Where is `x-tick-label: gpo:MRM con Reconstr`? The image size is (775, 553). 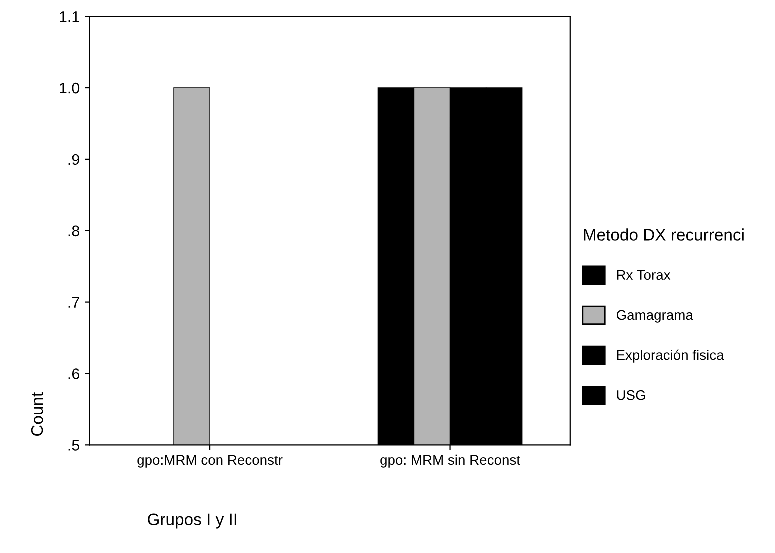
x-tick-label: gpo:MRM con Reconstr is located at coordinates (210, 461).